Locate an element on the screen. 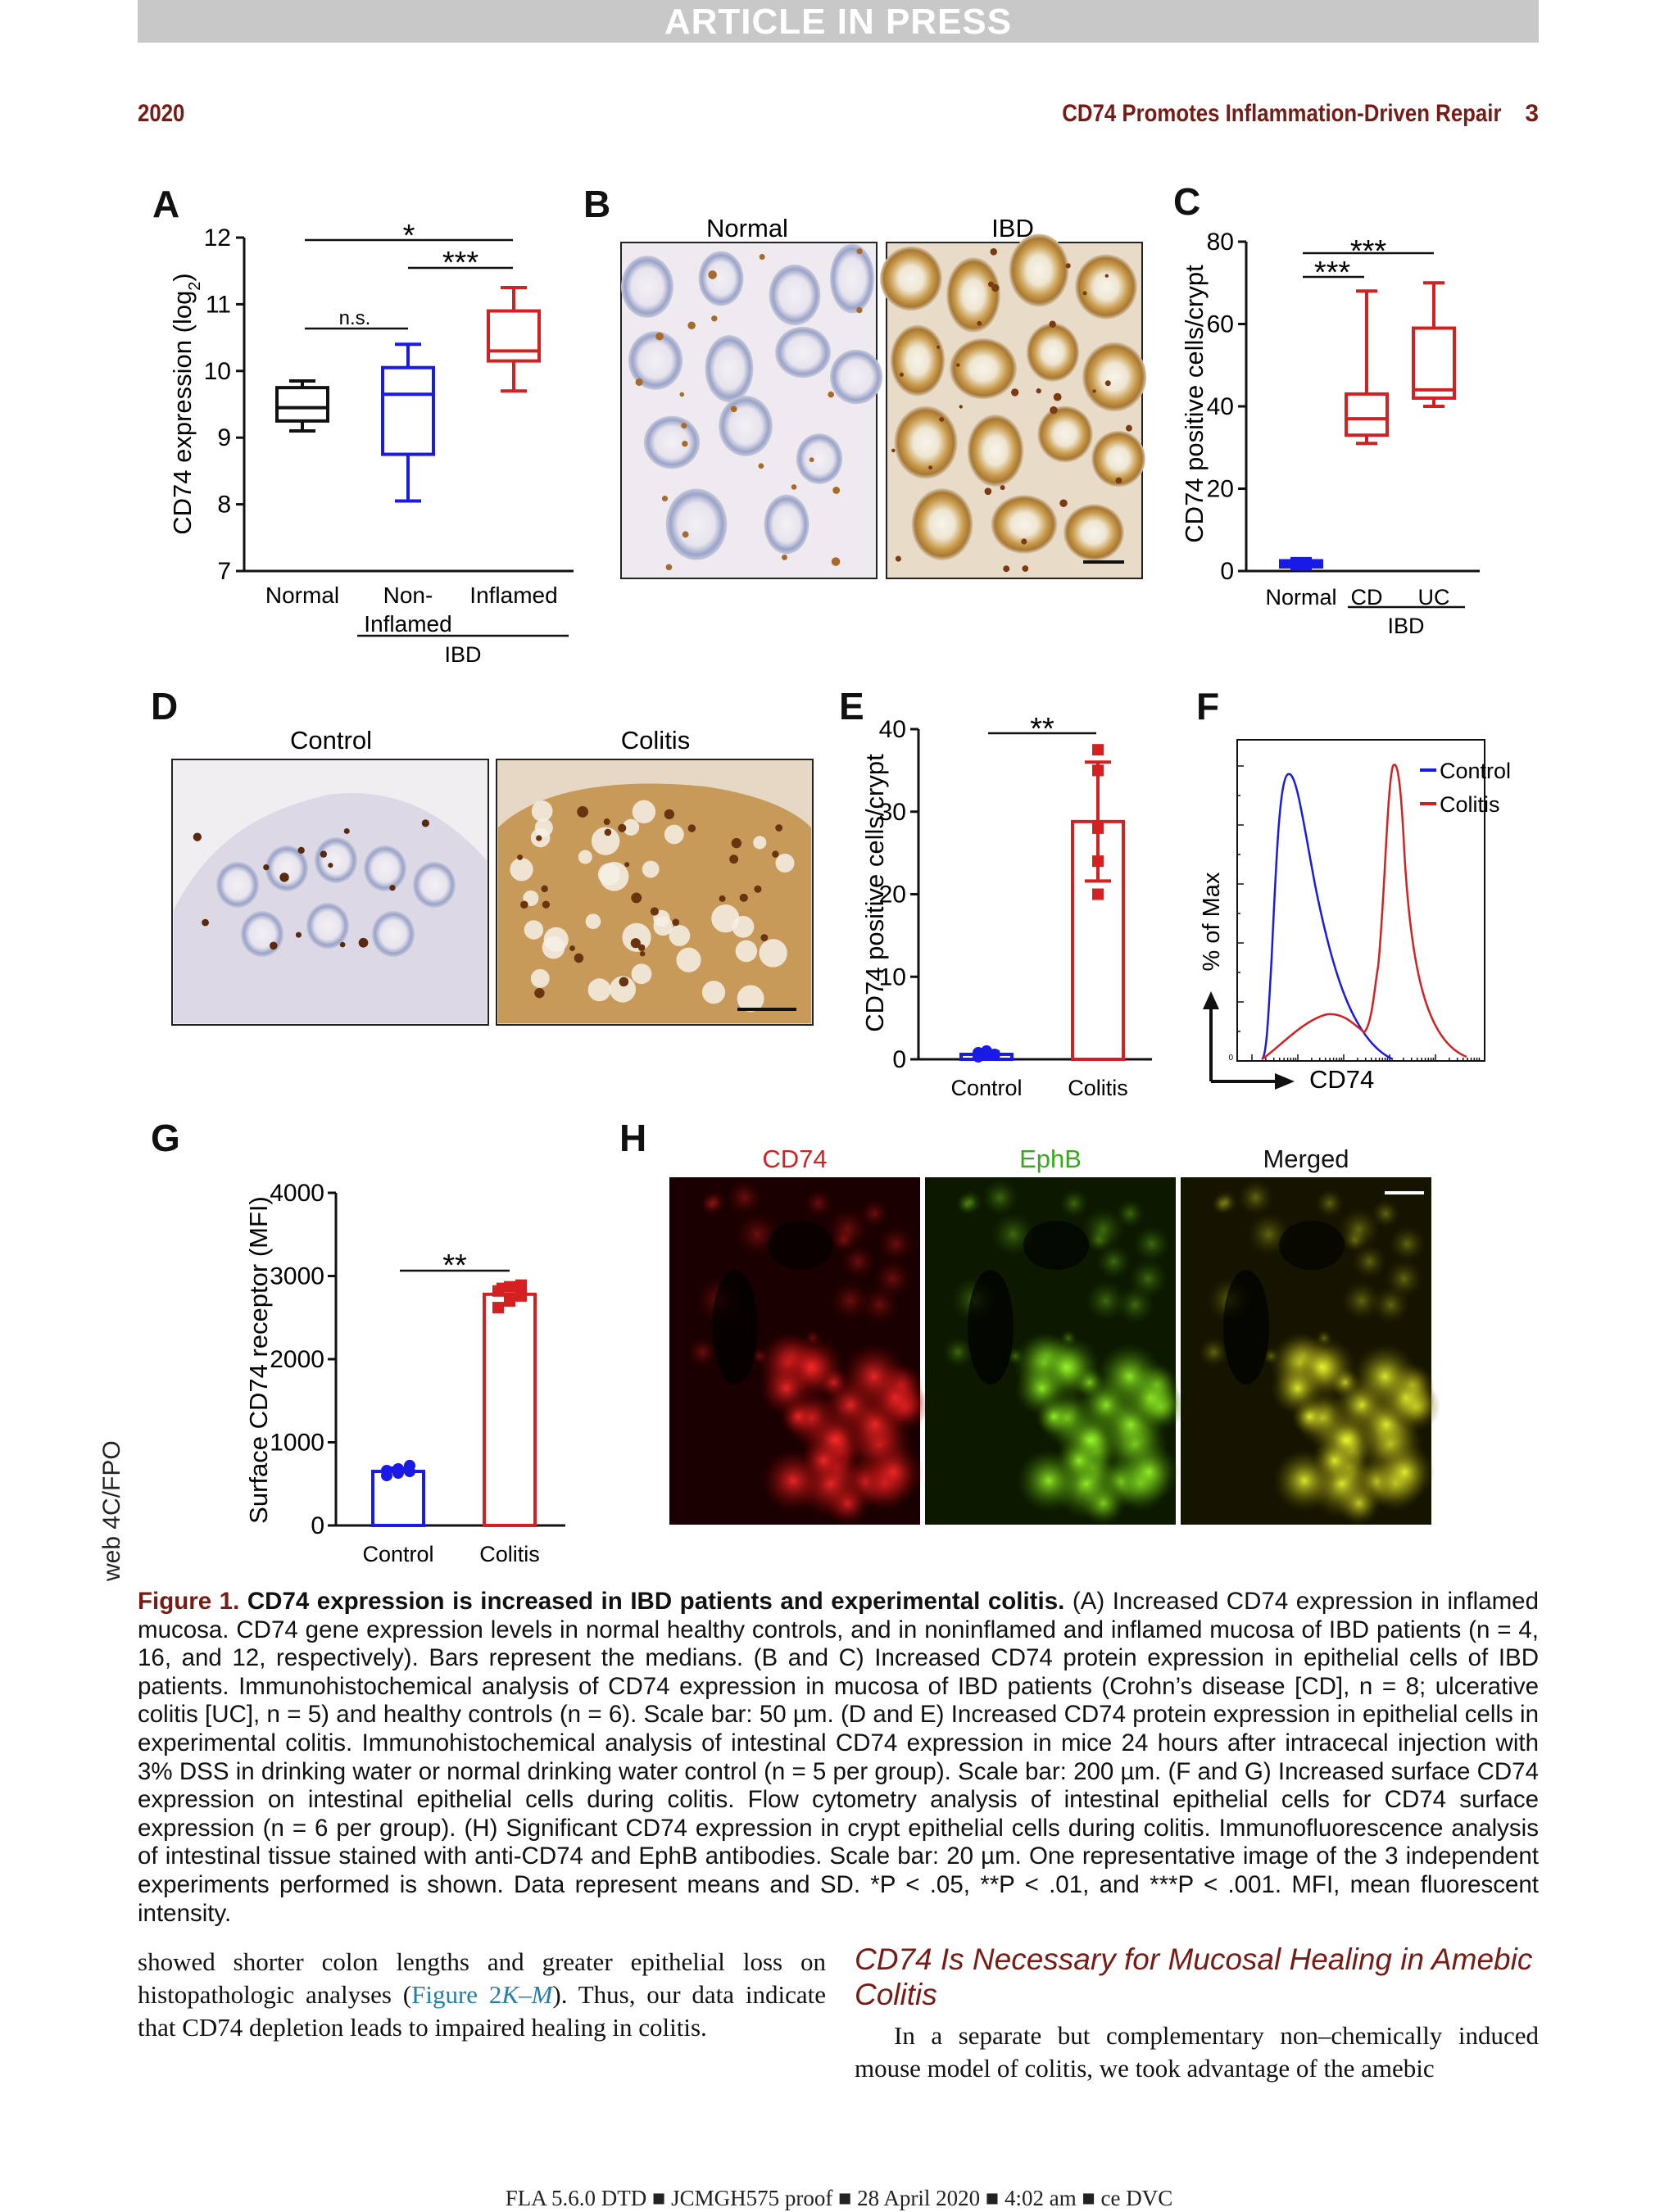  panel-e-y-tick-label: 30 is located at coordinates (892, 812).